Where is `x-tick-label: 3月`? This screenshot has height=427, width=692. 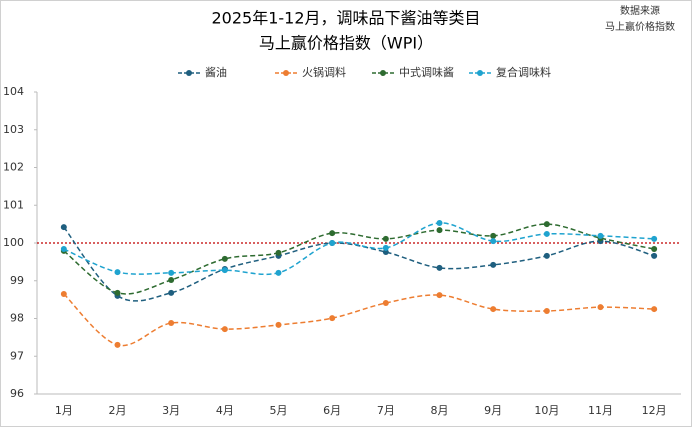
x-tick-label: 3月 is located at coordinates (171, 410).